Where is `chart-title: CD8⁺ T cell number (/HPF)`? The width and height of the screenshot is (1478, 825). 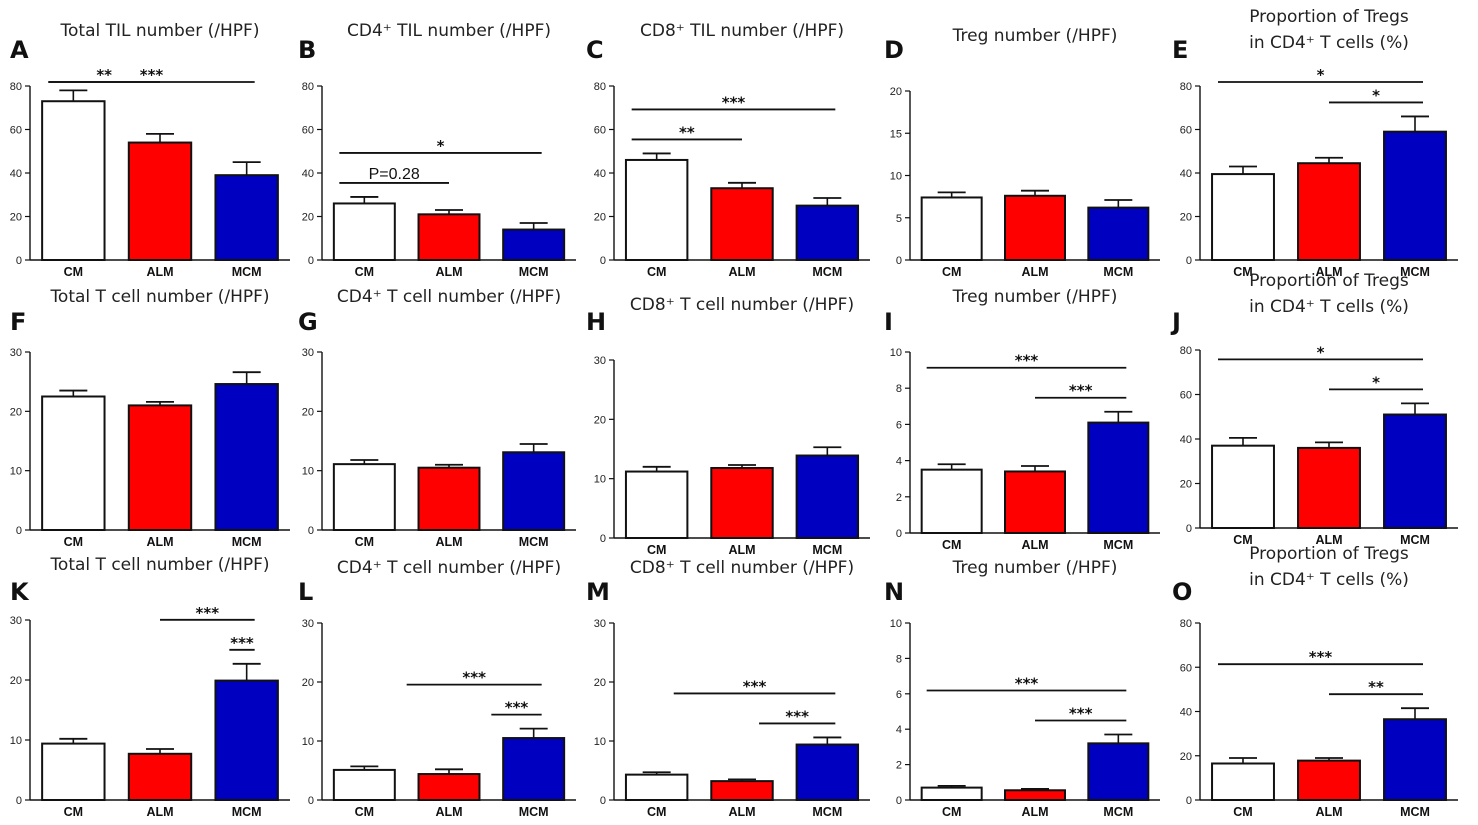
chart-title: CD8⁺ T cell number (/HPF) is located at coordinates (742, 305).